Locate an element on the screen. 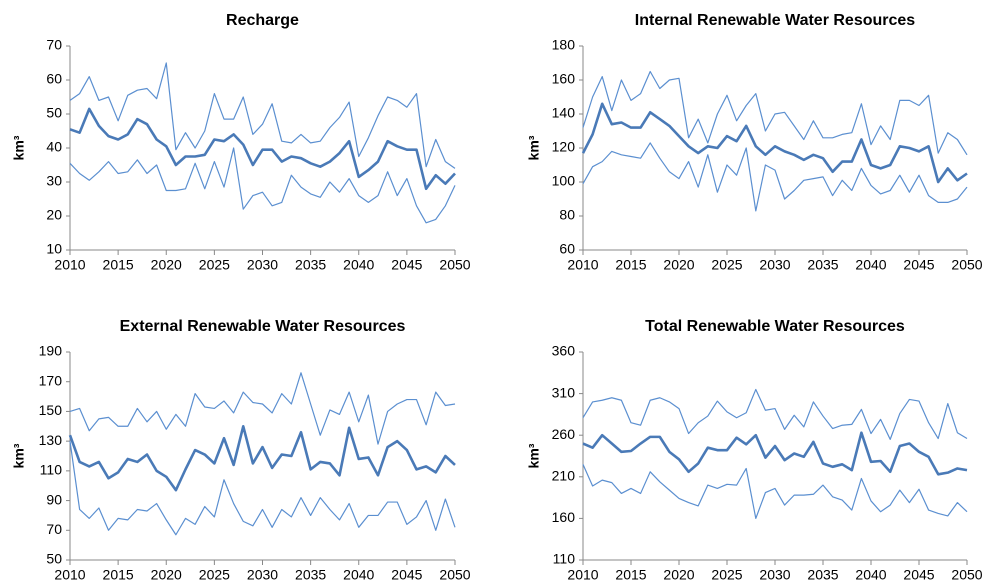  y-tick-label: 90 is located at coordinates (54, 499).